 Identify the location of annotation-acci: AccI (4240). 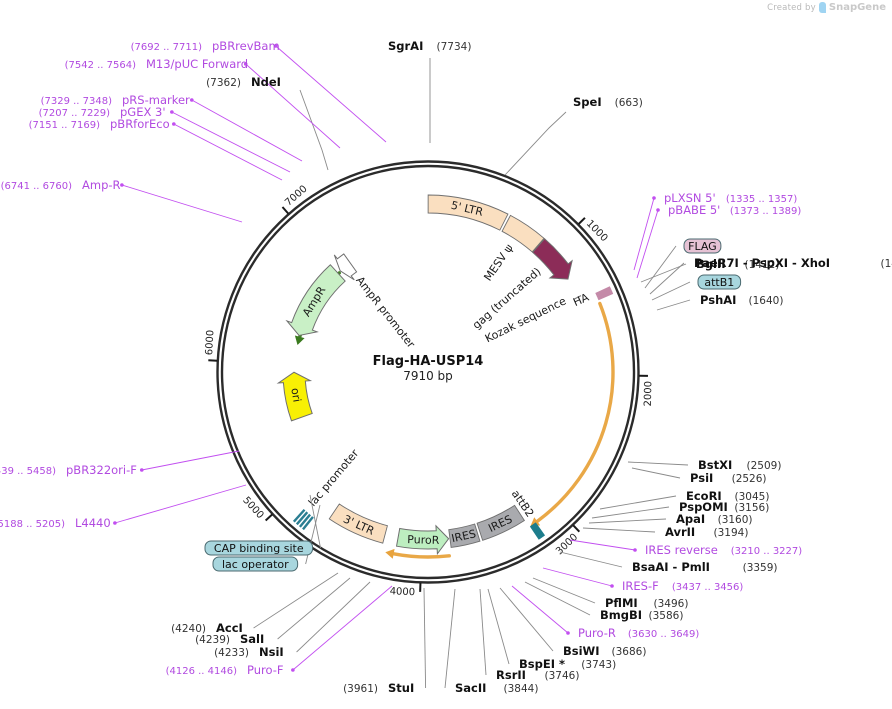
(207, 628).